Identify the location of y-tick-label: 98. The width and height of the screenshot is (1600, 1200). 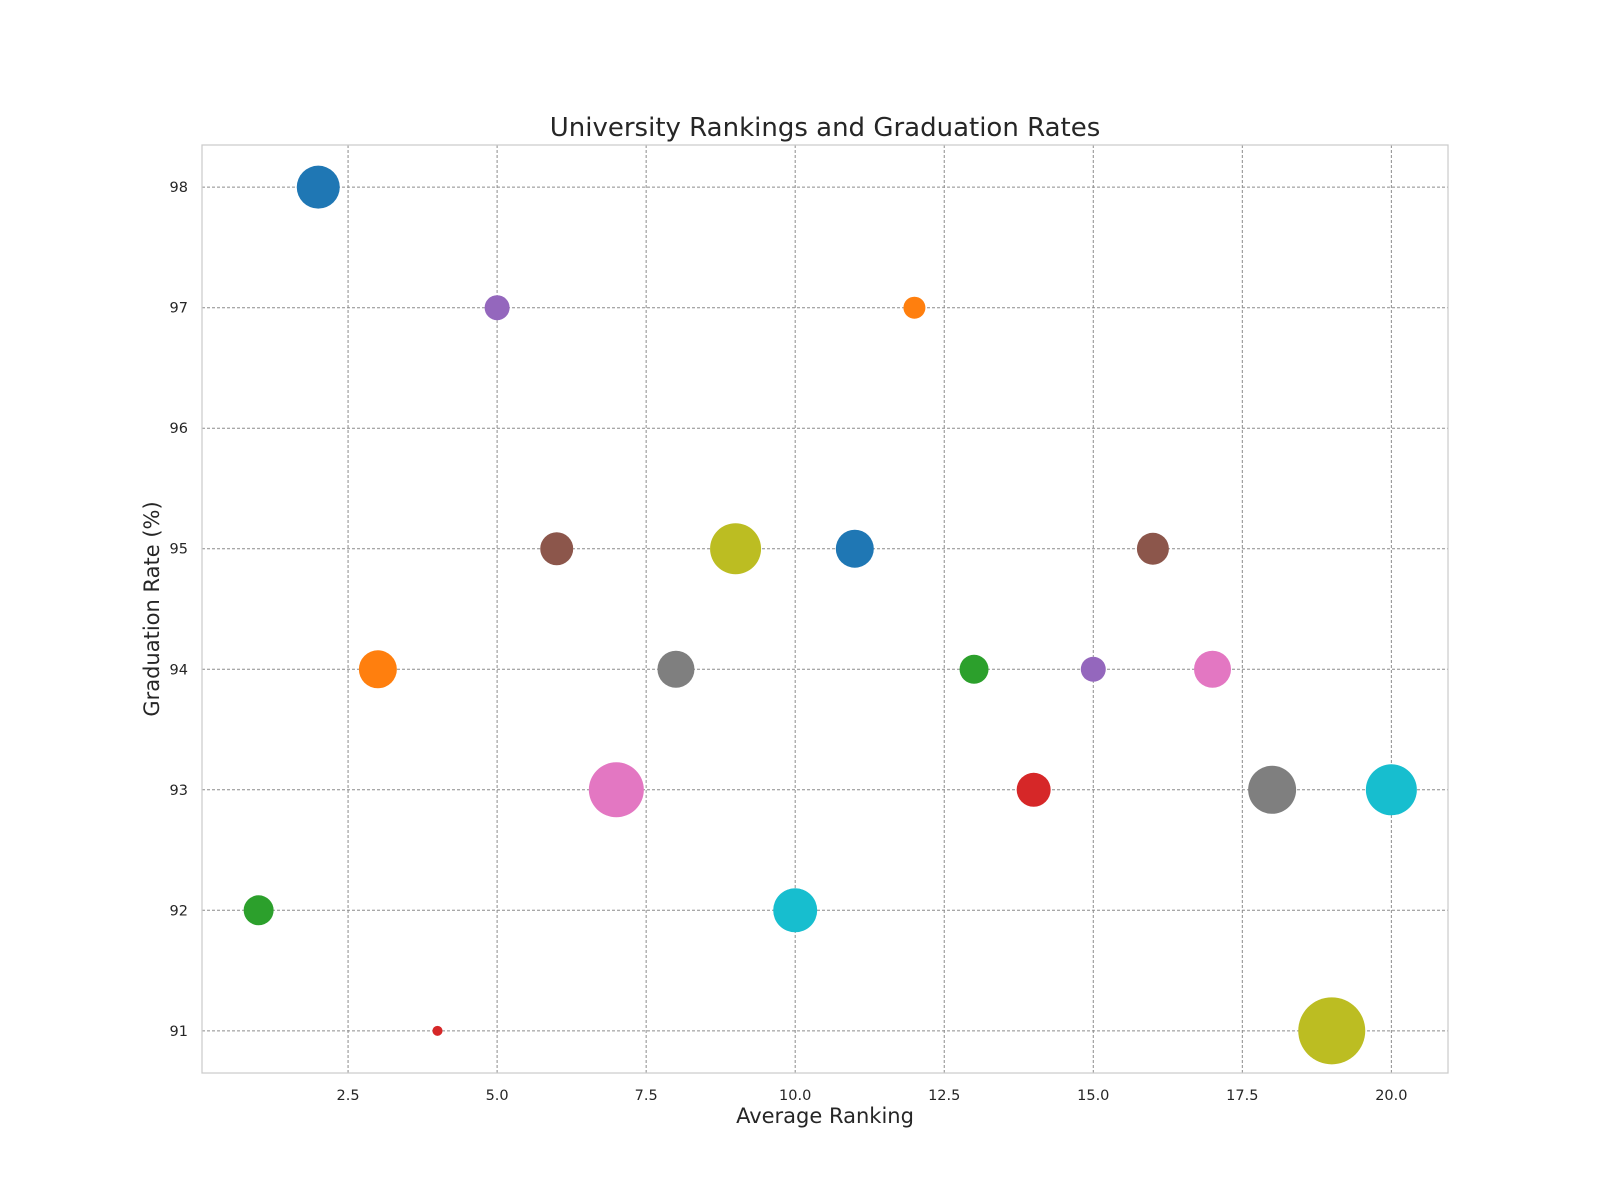
(179, 188).